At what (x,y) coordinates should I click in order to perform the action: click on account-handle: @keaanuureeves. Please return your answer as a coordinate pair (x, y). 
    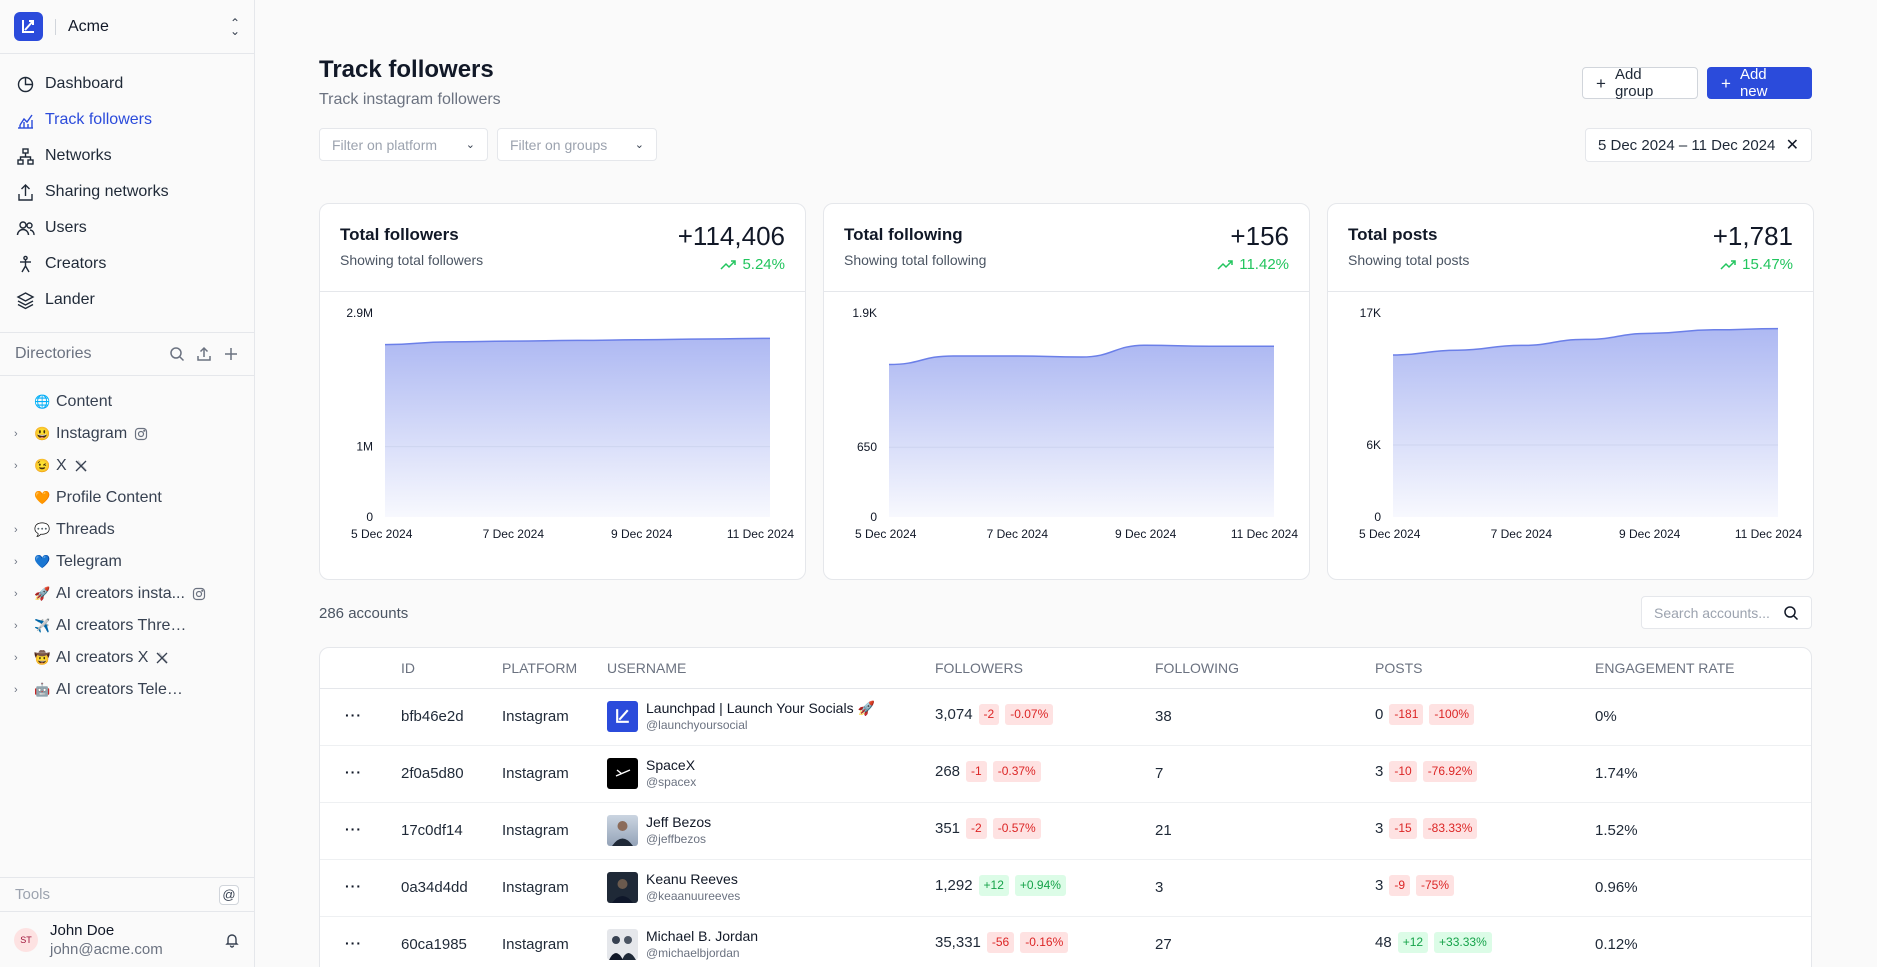
    Looking at the image, I should click on (693, 896).